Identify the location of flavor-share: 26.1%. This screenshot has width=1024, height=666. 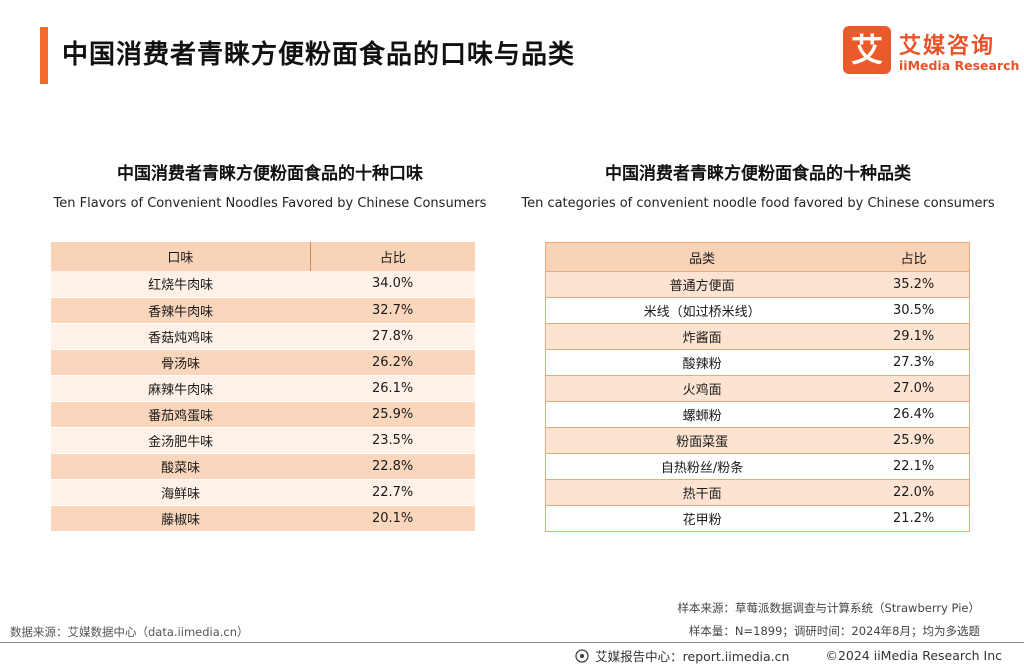
(392, 388).